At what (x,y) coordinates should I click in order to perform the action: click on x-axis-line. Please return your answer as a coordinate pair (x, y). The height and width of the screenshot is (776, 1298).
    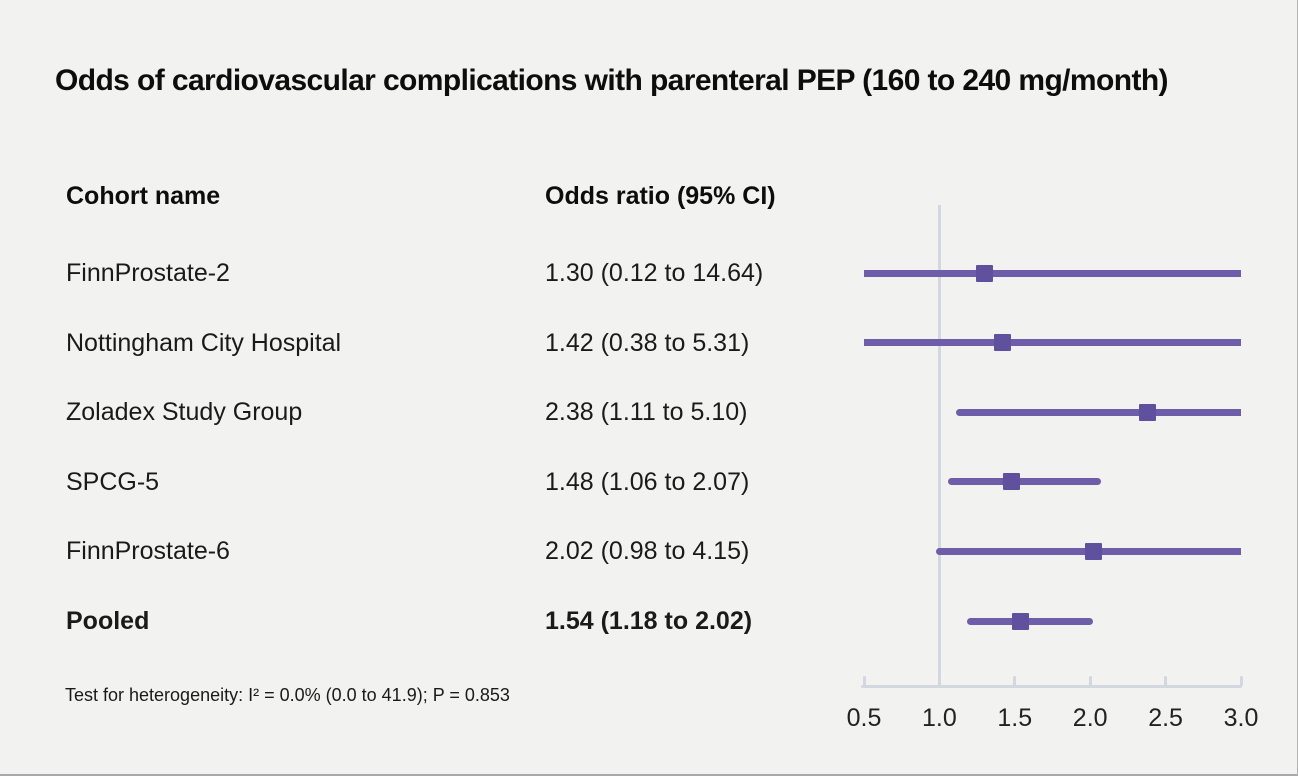
    Looking at the image, I should click on (1051, 686).